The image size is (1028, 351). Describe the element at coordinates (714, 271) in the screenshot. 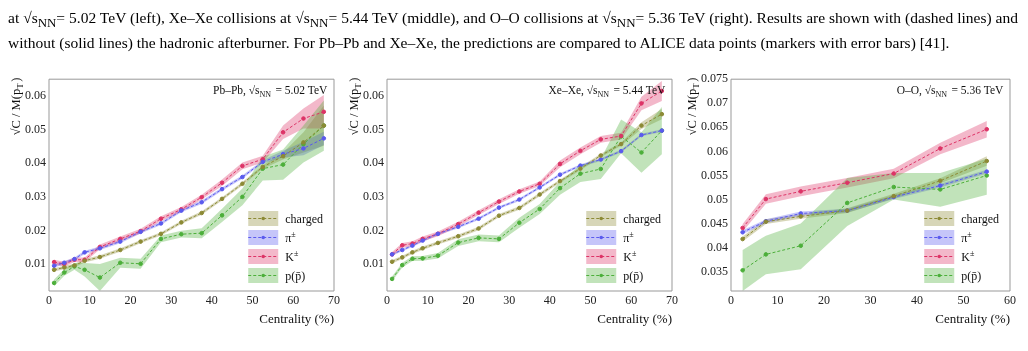

I see `y-tick-label: 0.035` at that location.